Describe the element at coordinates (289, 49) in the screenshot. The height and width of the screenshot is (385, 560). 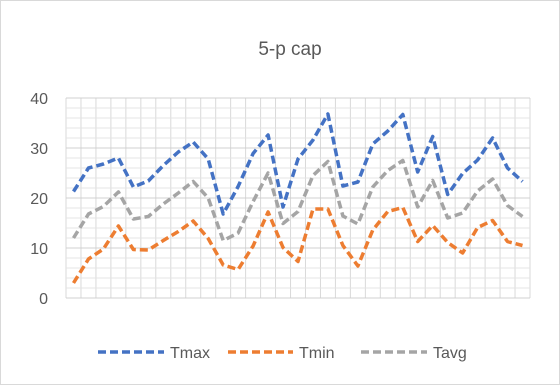
I see `chart-title: 5-p cap` at that location.